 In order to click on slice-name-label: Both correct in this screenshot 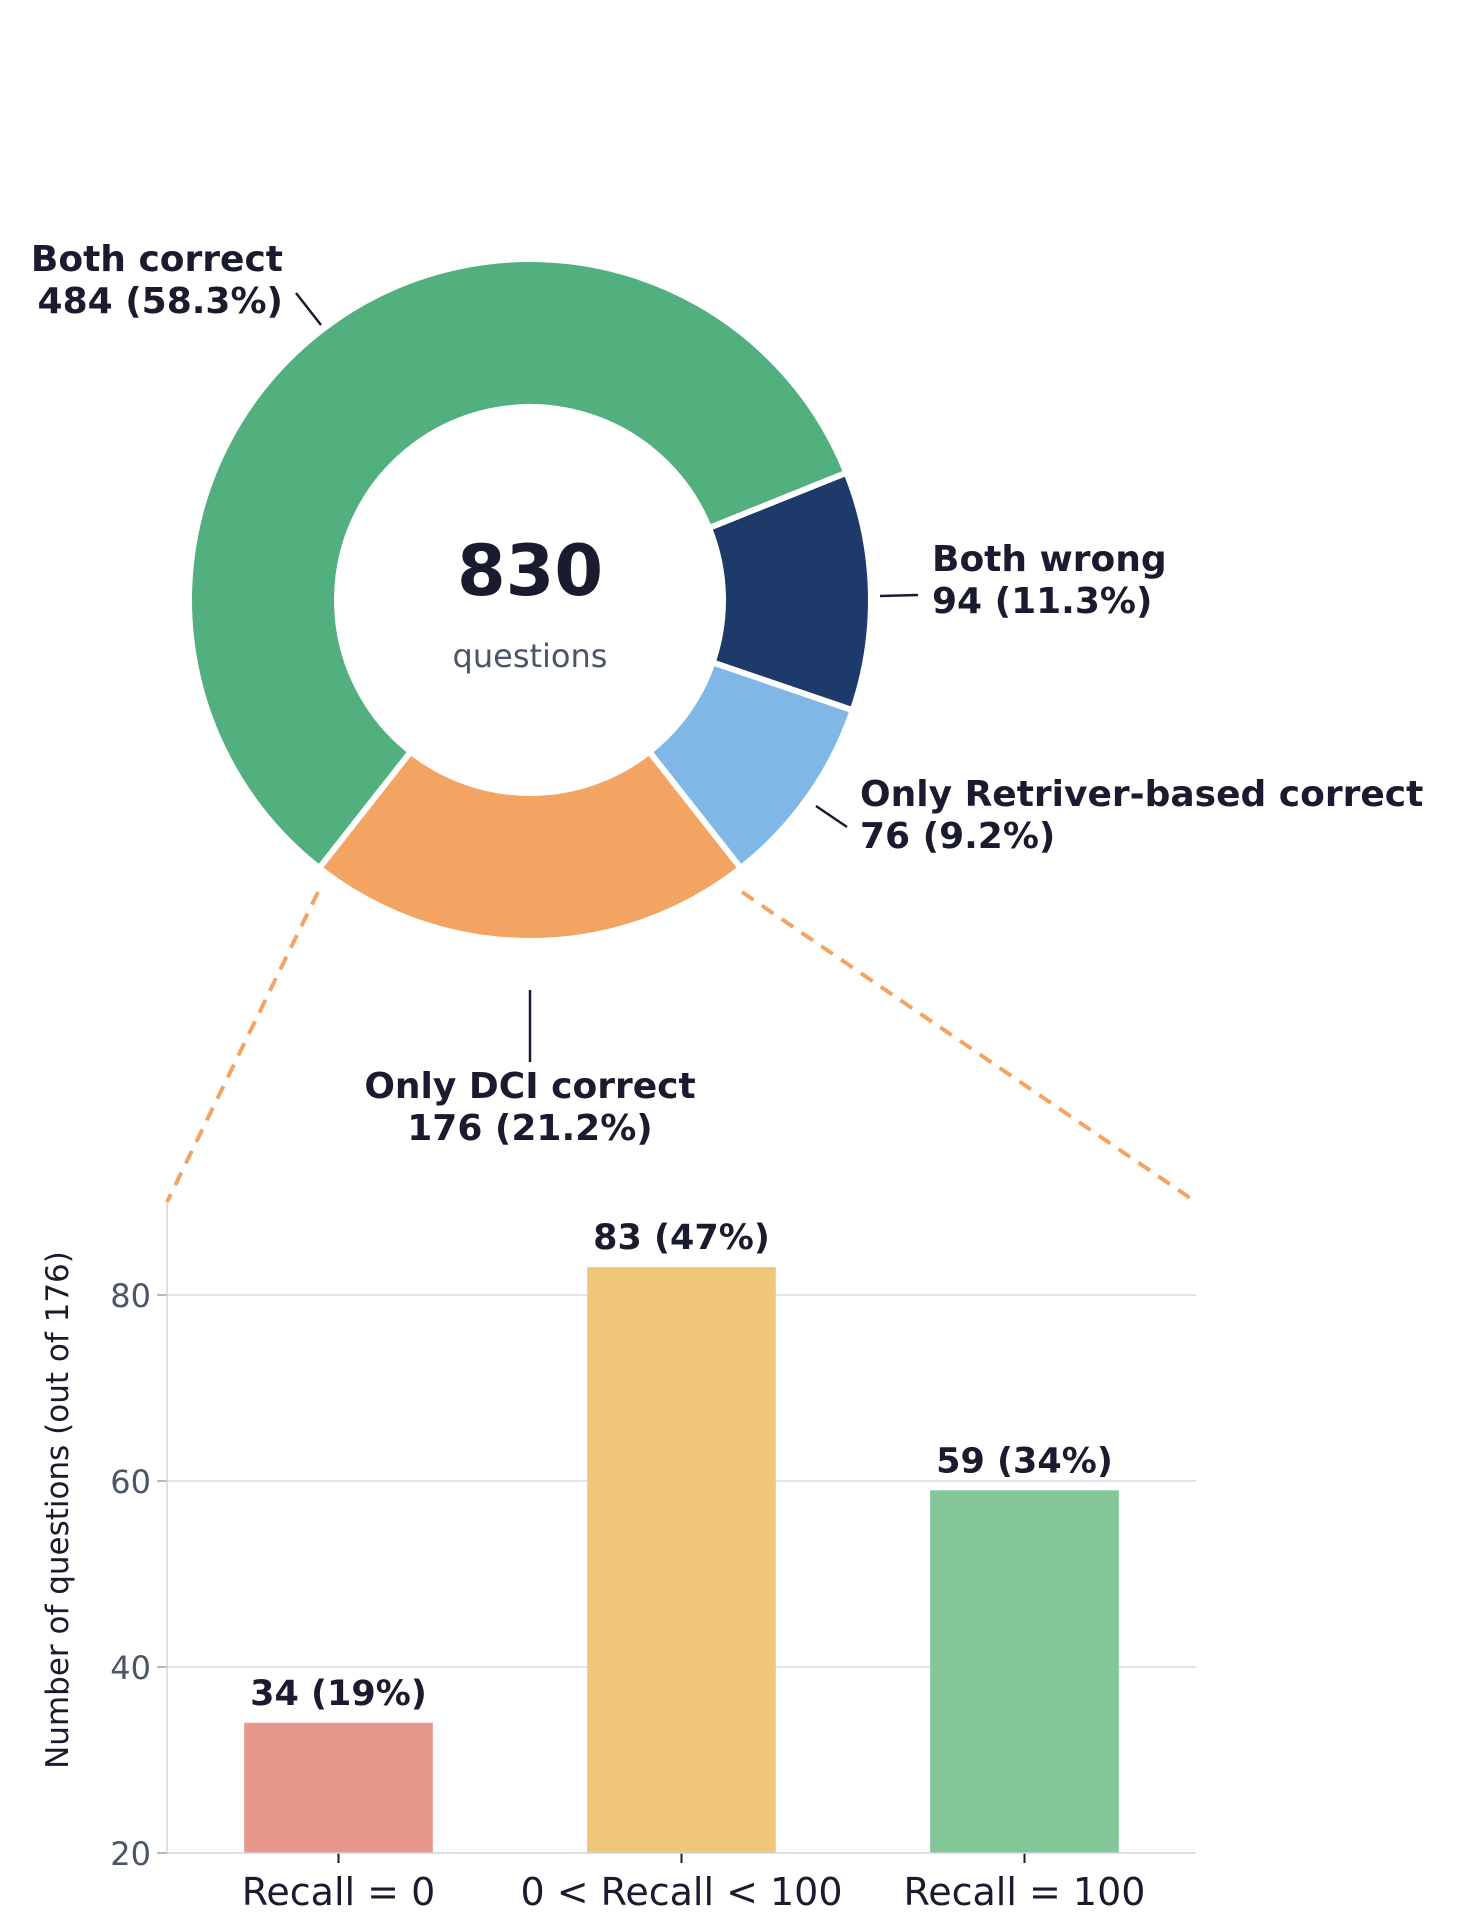, I will do `click(157, 259)`.